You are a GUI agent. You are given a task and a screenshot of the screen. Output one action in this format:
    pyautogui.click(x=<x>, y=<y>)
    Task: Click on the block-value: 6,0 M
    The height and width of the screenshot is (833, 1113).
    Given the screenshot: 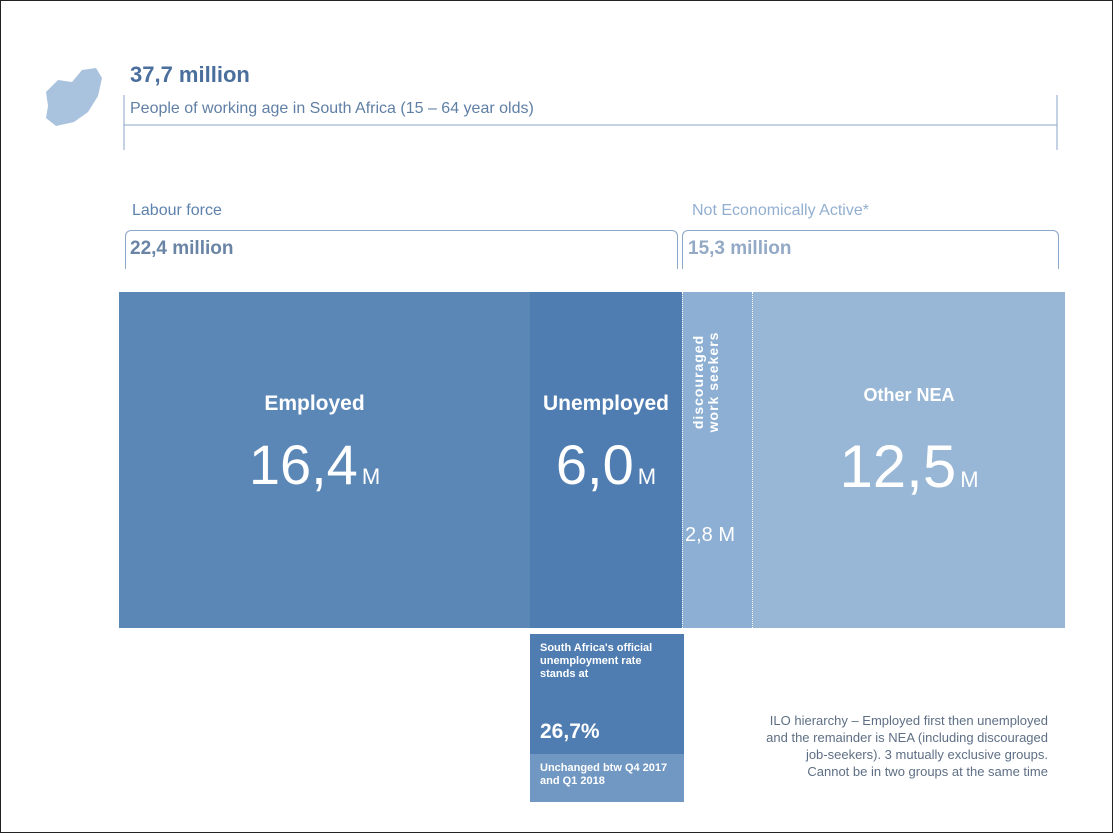 What is the action you would take?
    pyautogui.click(x=606, y=464)
    